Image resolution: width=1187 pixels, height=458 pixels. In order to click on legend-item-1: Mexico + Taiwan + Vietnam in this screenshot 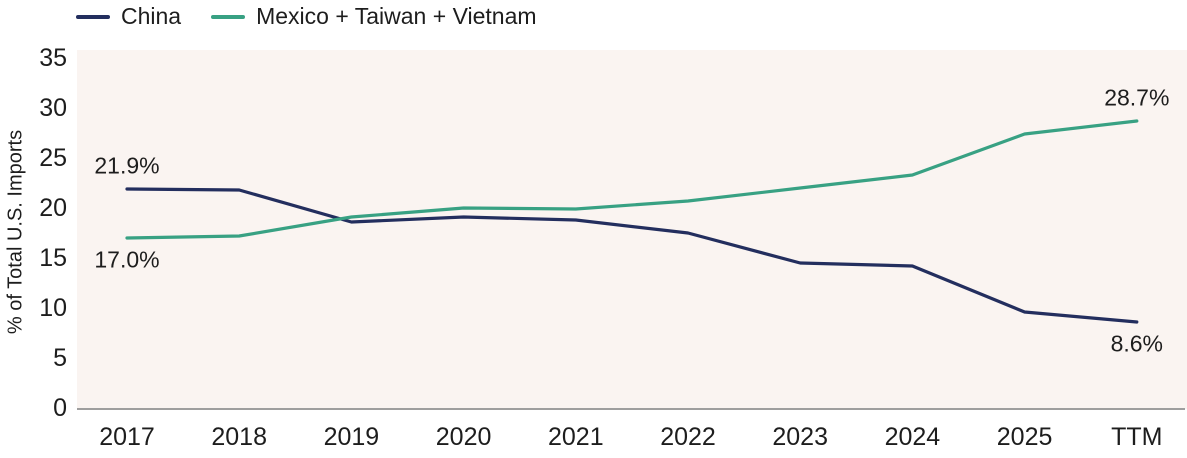, I will do `click(374, 16)`.